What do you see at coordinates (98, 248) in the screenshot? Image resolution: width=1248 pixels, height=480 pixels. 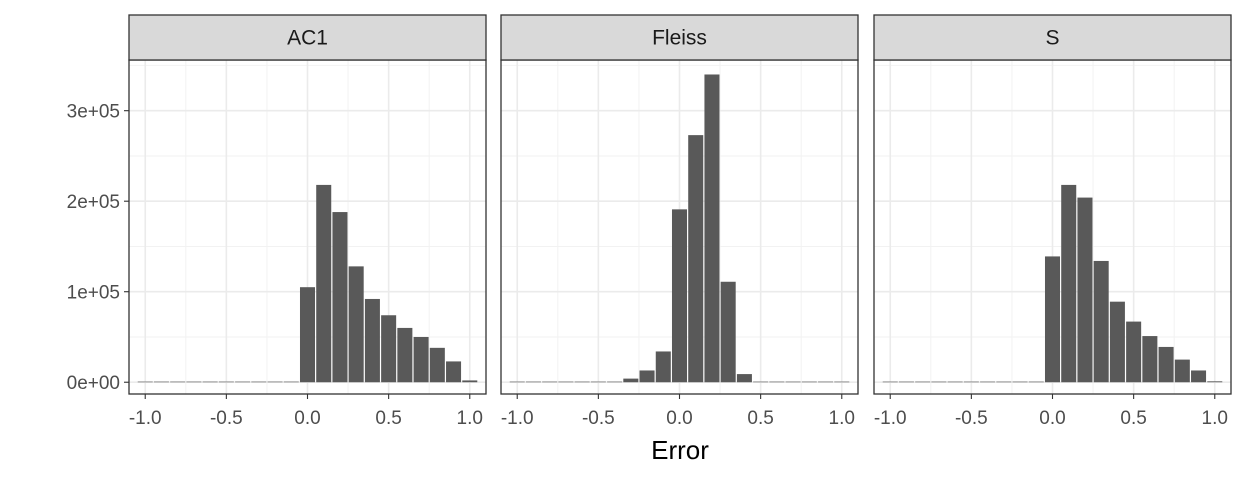 I see `y-axis: 0e+00 1e+05 2e+05 3e+05` at bounding box center [98, 248].